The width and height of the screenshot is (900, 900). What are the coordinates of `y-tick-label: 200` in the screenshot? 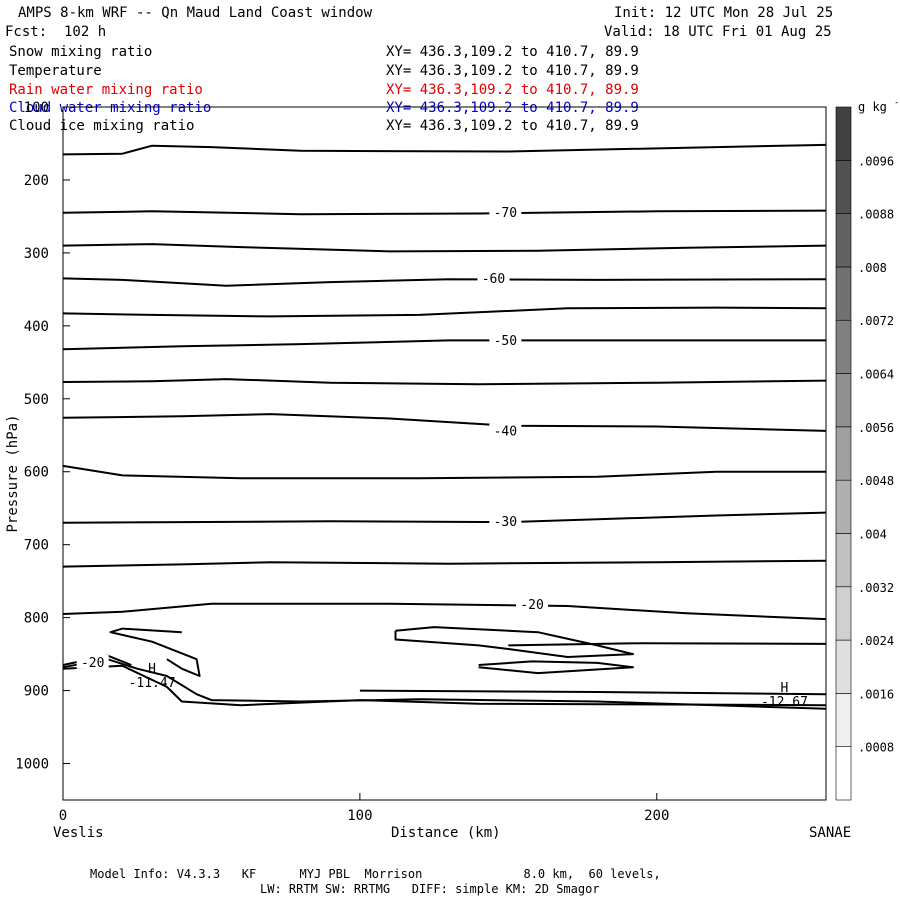 It's located at (36, 181).